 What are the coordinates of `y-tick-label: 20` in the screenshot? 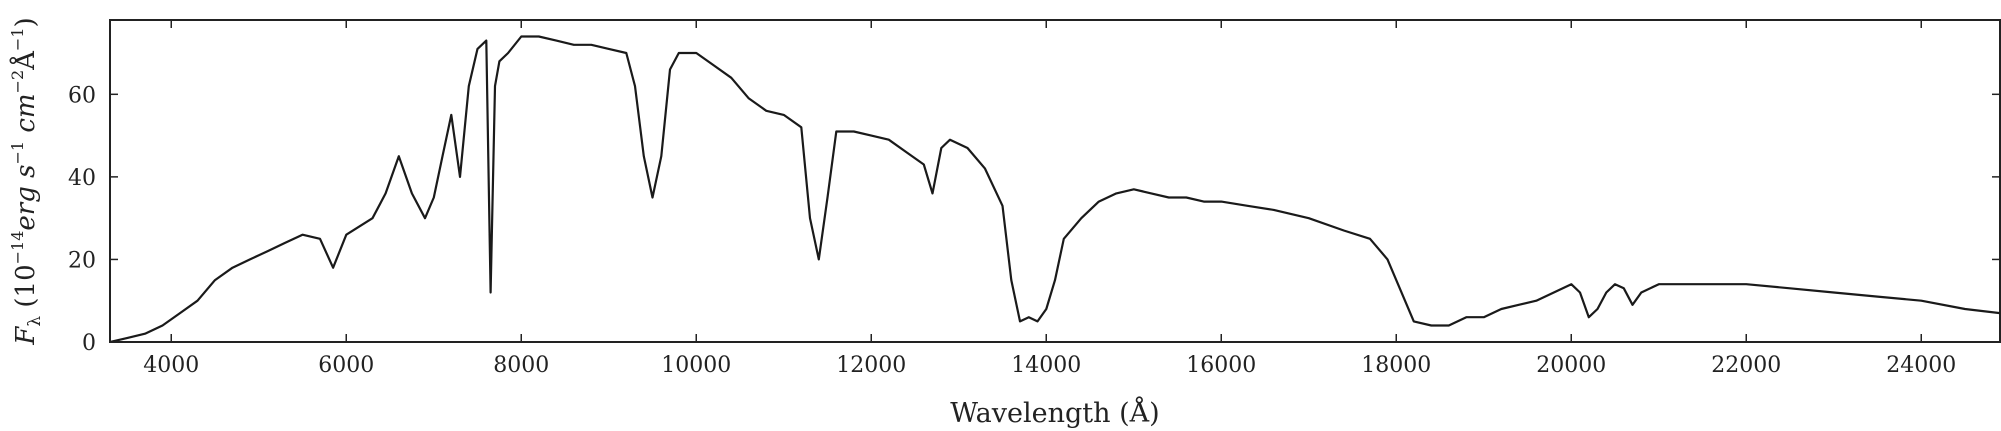 It's located at (82, 260).